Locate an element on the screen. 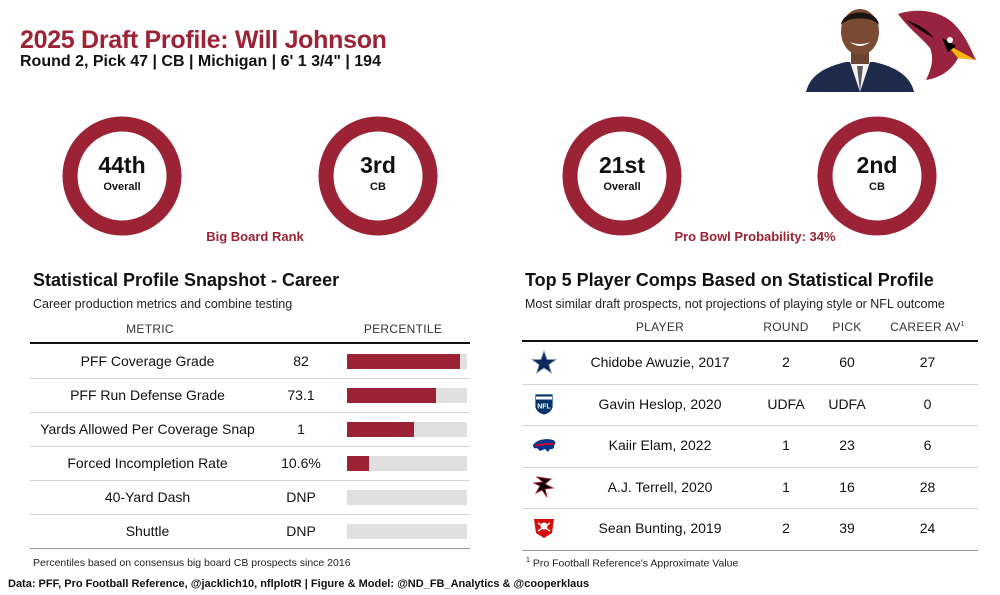 This screenshot has width=1000, height=595. rank-value: 21st is located at coordinates (622, 165).